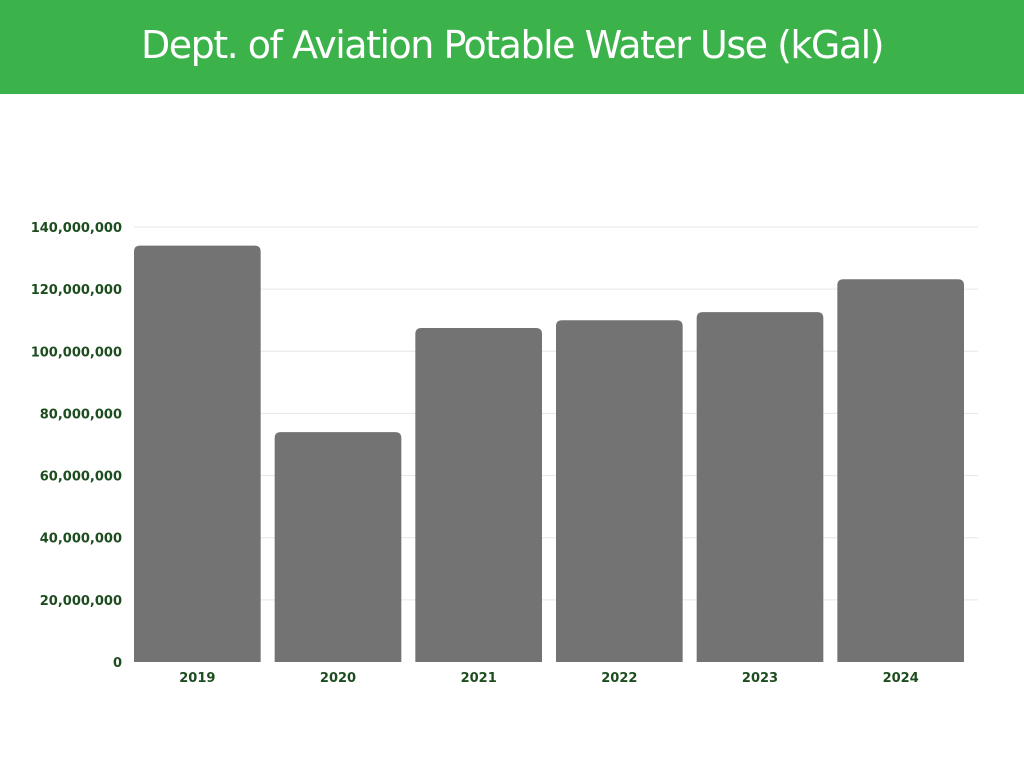  I want to click on bar-2019, so click(197, 453).